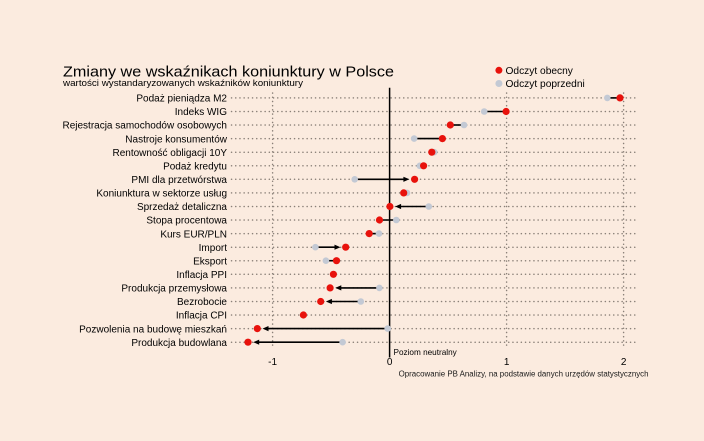 The height and width of the screenshot is (441, 704). I want to click on svg-text: Koniunktura w sektorze usług, so click(161, 194).